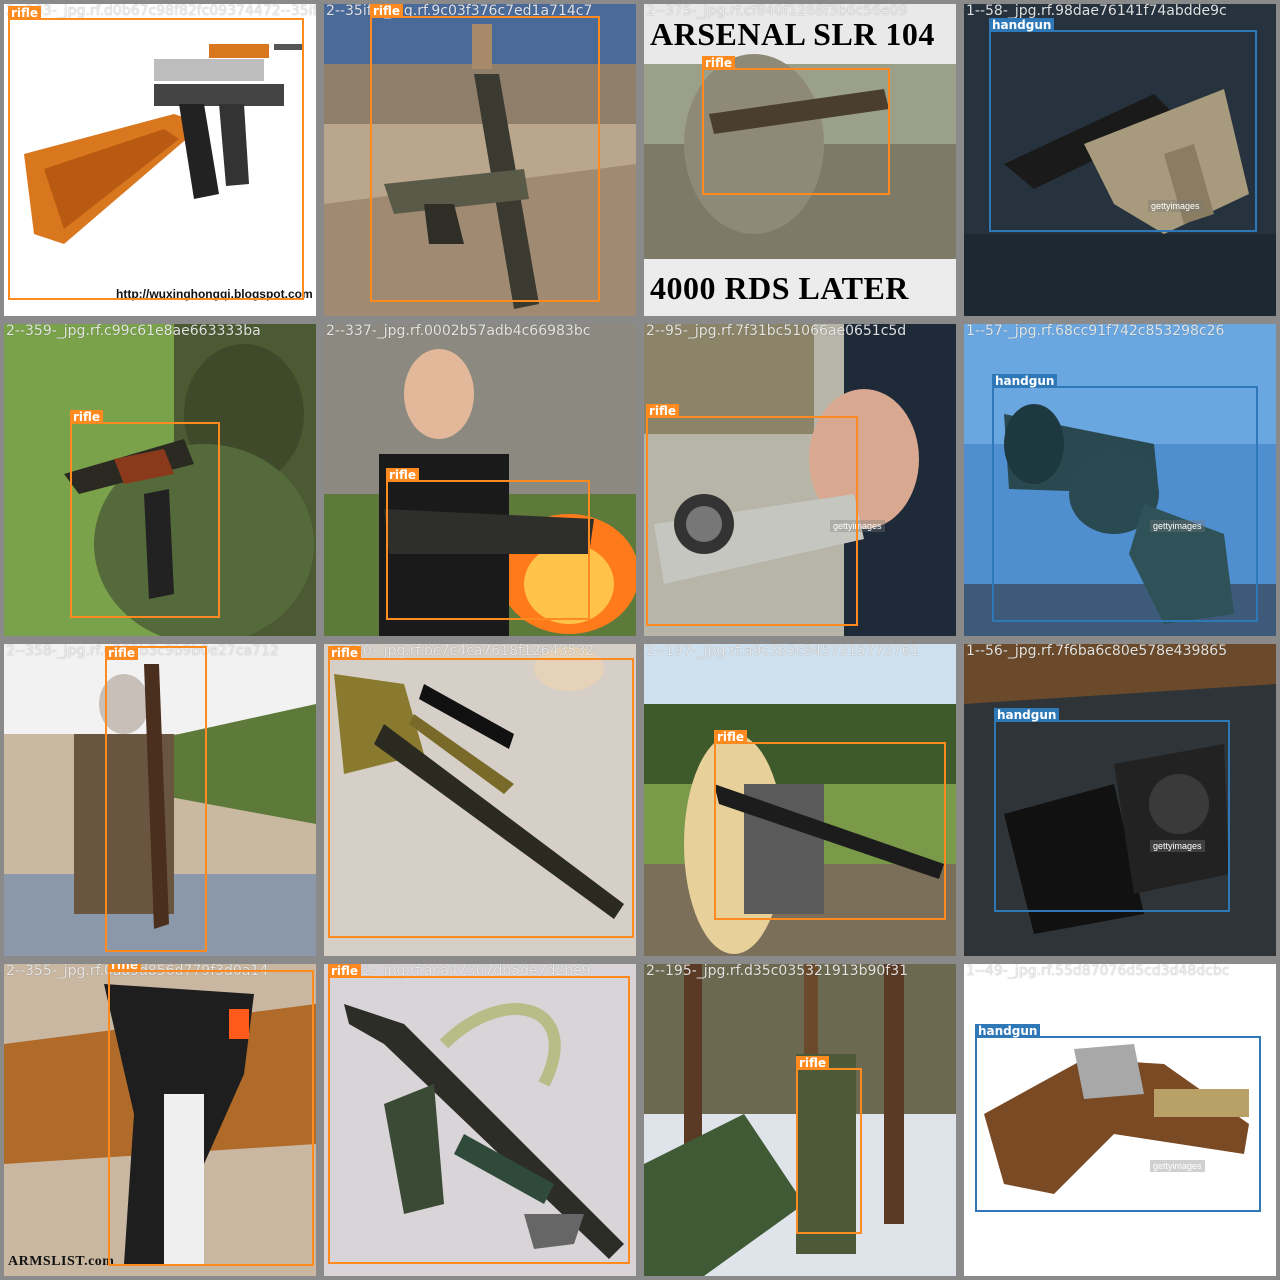  Describe the element at coordinates (133, 331) in the screenshot. I see `tile-filename: 2--359-_jpg.rf.c99c61e8ae663333ba` at that location.